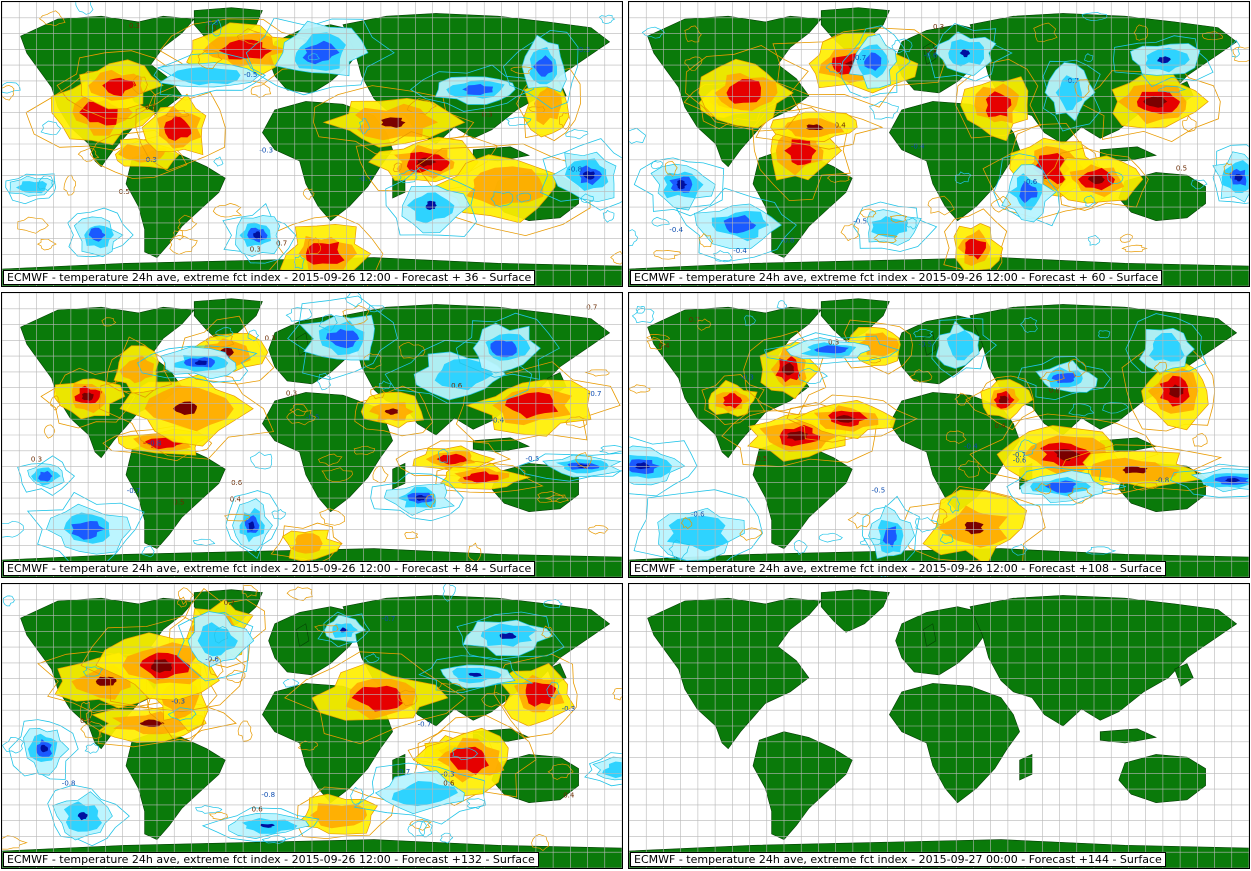 The image size is (1251, 871). Describe the element at coordinates (855, 611) in the screenshot. I see `continent-greenland` at that location.